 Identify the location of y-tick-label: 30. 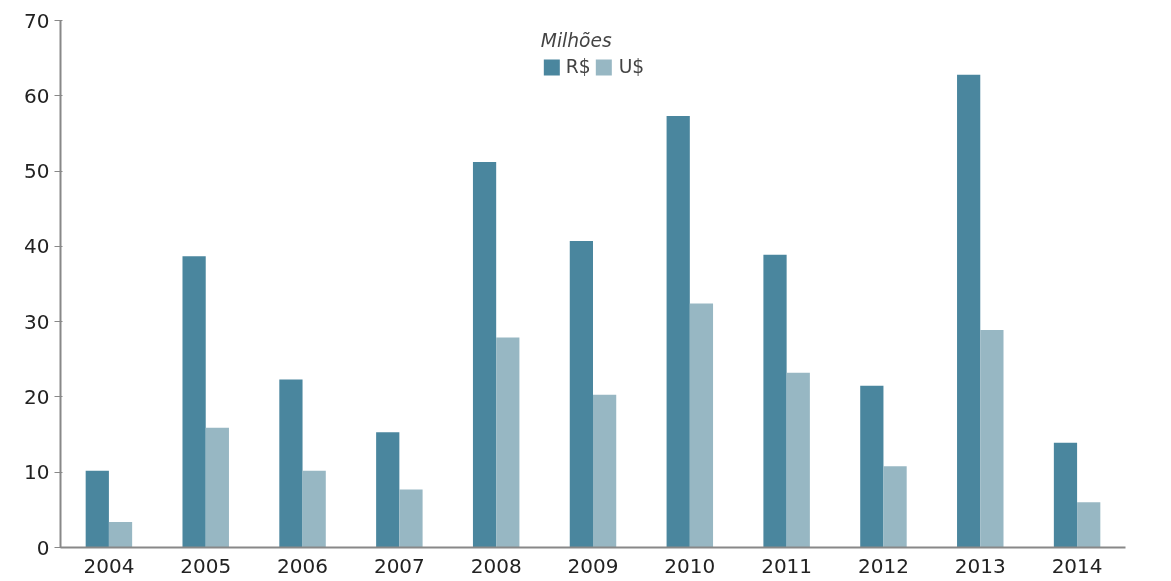
(37, 321).